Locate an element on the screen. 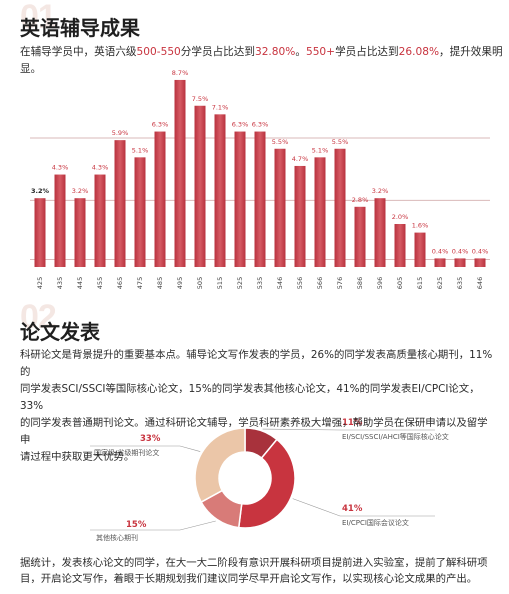  section-number: 01 is located at coordinates (38, 18).